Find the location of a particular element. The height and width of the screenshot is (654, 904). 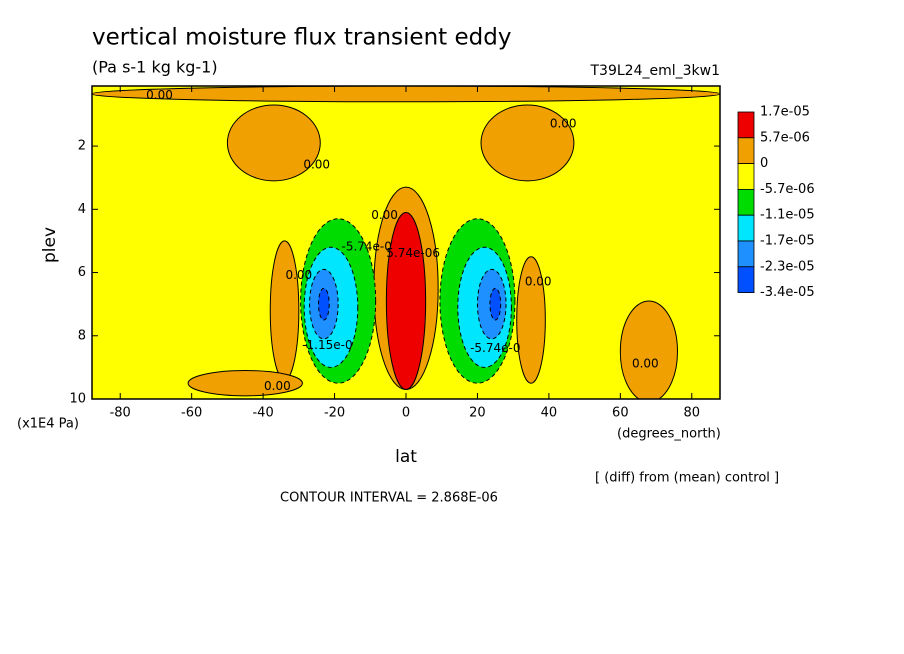

y-tick-label: 10 is located at coordinates (77, 399).